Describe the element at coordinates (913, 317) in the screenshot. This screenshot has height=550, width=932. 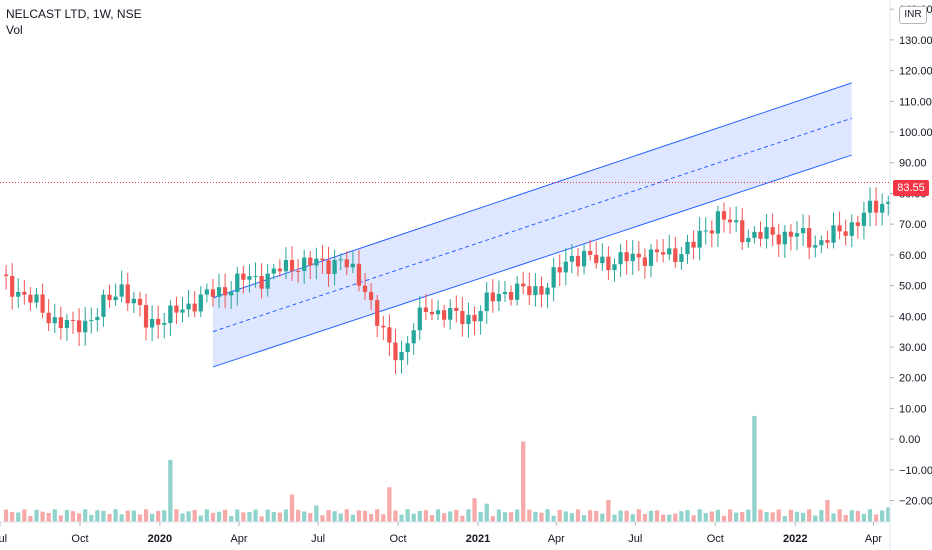
I see `price-tick-label: 40.00` at that location.